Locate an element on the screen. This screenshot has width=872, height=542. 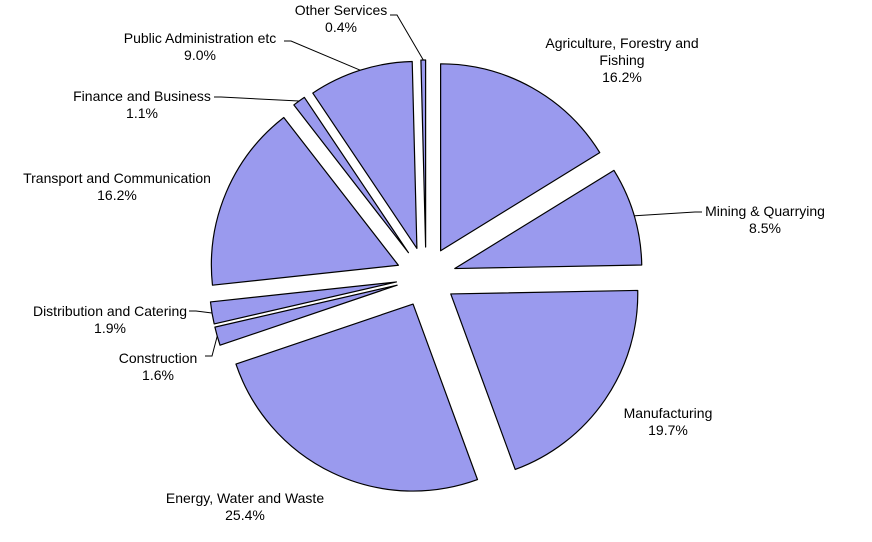
pie-slice-public_admin is located at coordinates (365, 155).